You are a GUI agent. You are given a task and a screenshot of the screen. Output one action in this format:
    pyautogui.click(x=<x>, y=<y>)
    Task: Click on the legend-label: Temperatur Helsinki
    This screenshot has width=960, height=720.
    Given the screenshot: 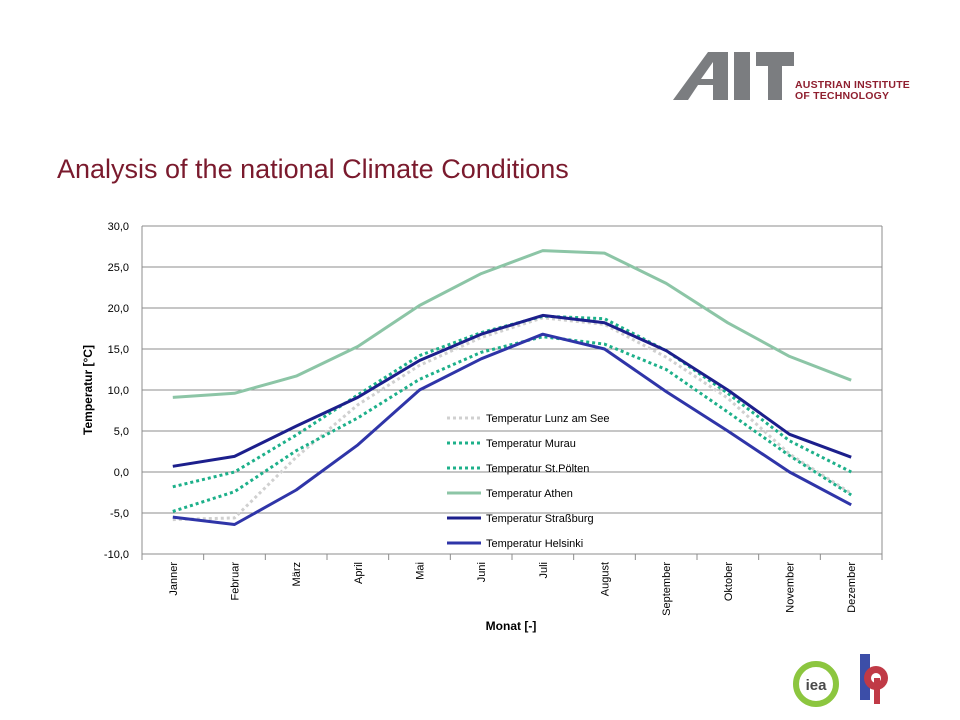 What is the action you would take?
    pyautogui.click(x=534, y=544)
    